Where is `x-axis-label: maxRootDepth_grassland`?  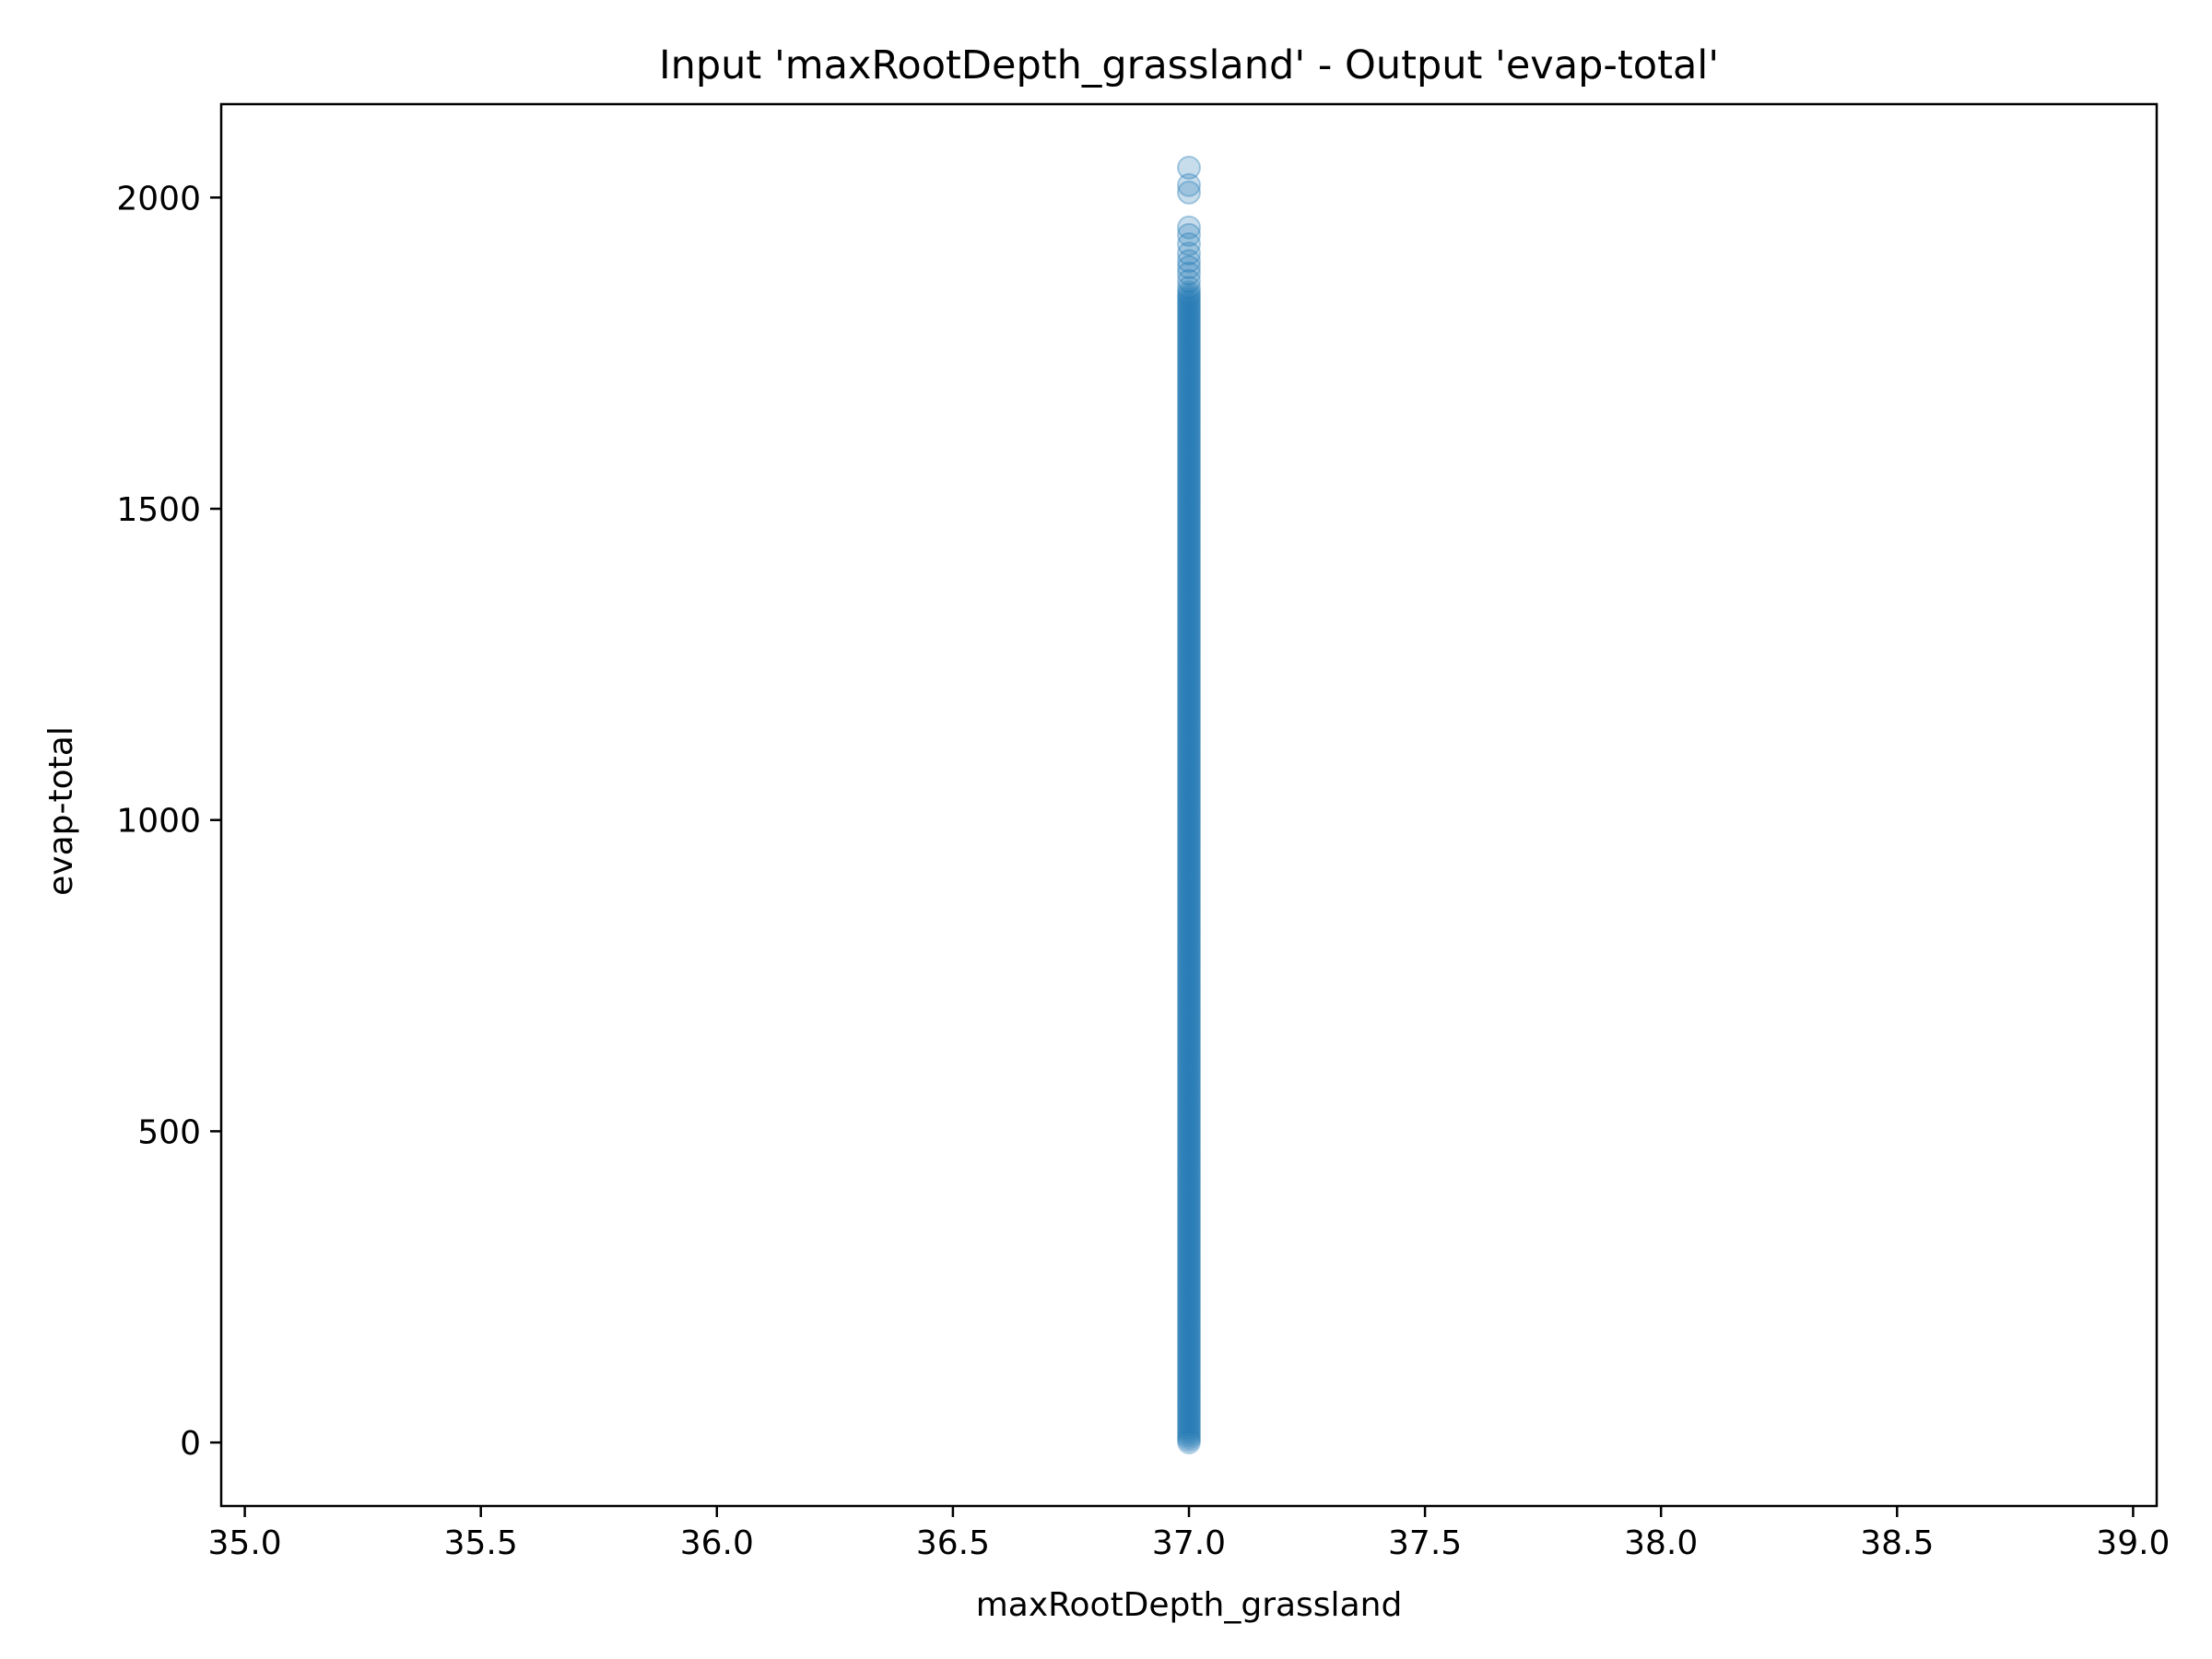
x-axis-label: maxRootDepth_grassland is located at coordinates (1189, 1605).